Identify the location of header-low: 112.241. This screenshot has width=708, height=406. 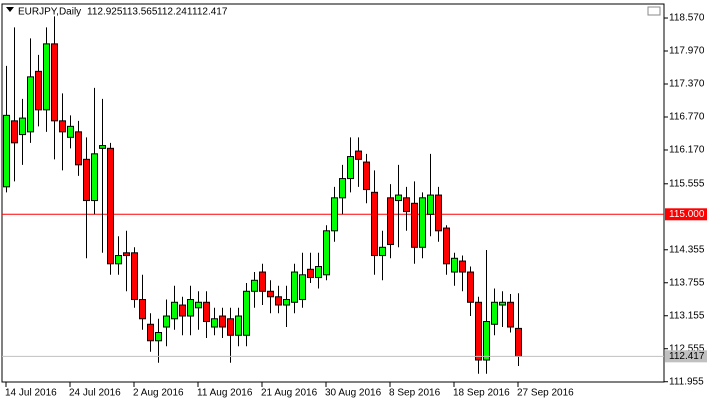
(175, 12).